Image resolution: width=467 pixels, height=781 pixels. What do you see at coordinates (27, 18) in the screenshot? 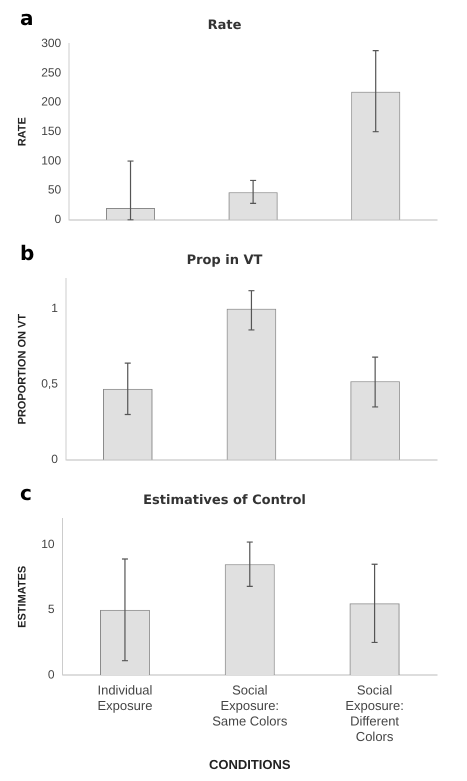
I see `text: a` at bounding box center [27, 18].